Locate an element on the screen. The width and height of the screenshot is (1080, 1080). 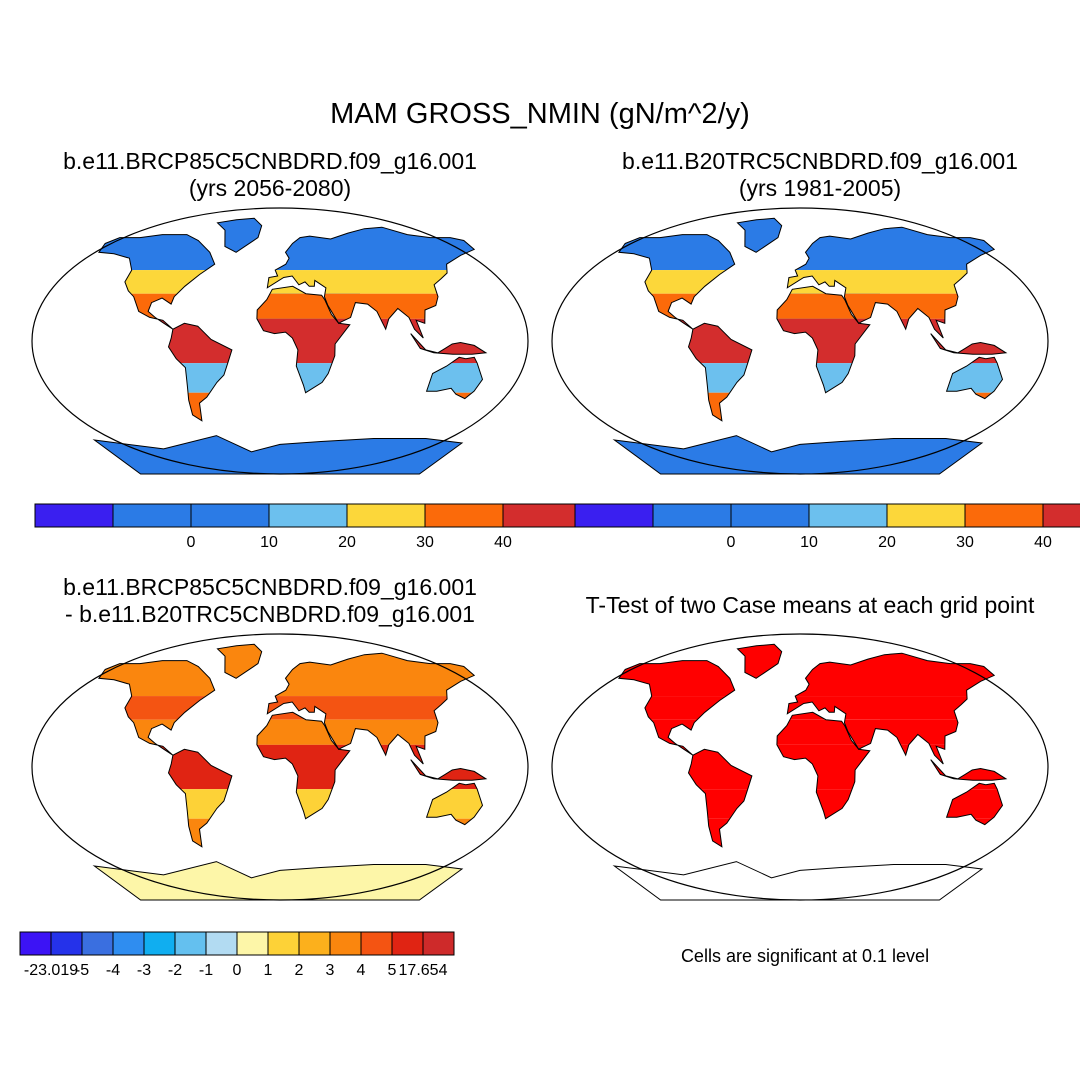
panel-1-years: (yrs 2056-2080) is located at coordinates (270, 188).